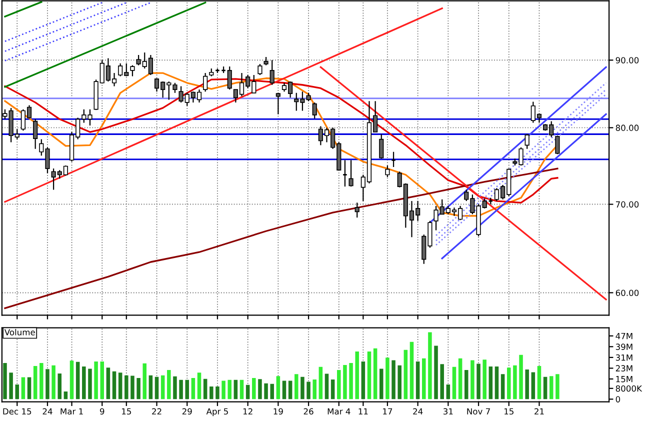 This screenshot has height=423, width=650. I want to click on y-tick-label: 47M, so click(624, 336).